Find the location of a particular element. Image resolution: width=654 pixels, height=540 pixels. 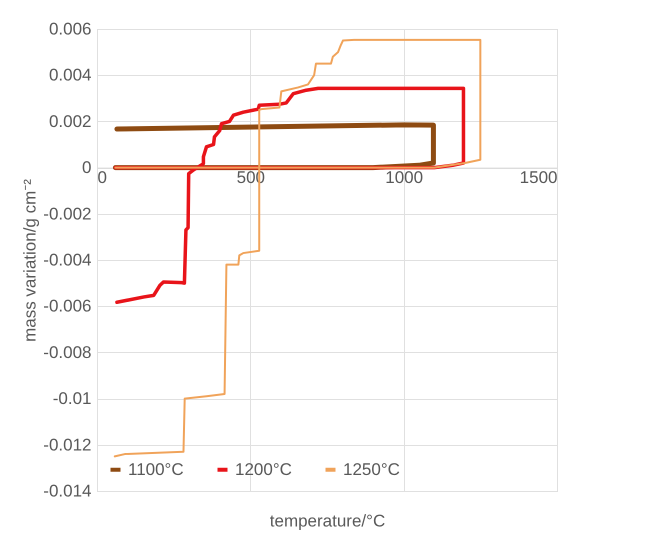

y-tick-label: -0.002 is located at coordinates (67, 214).